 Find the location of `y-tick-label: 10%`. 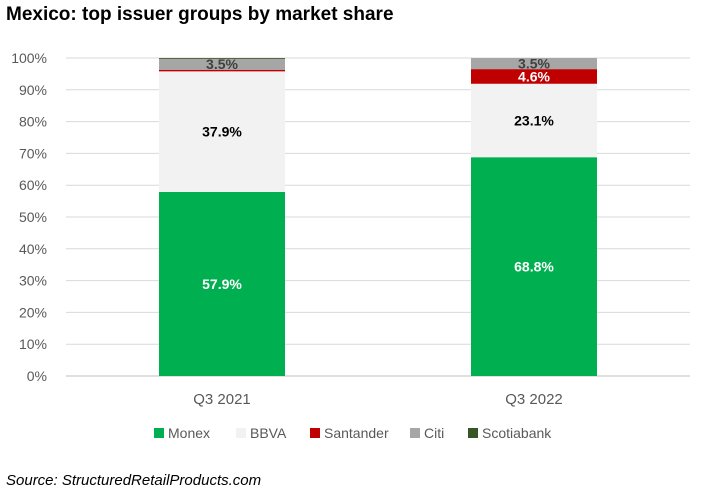

y-tick-label: 10% is located at coordinates (33, 344).